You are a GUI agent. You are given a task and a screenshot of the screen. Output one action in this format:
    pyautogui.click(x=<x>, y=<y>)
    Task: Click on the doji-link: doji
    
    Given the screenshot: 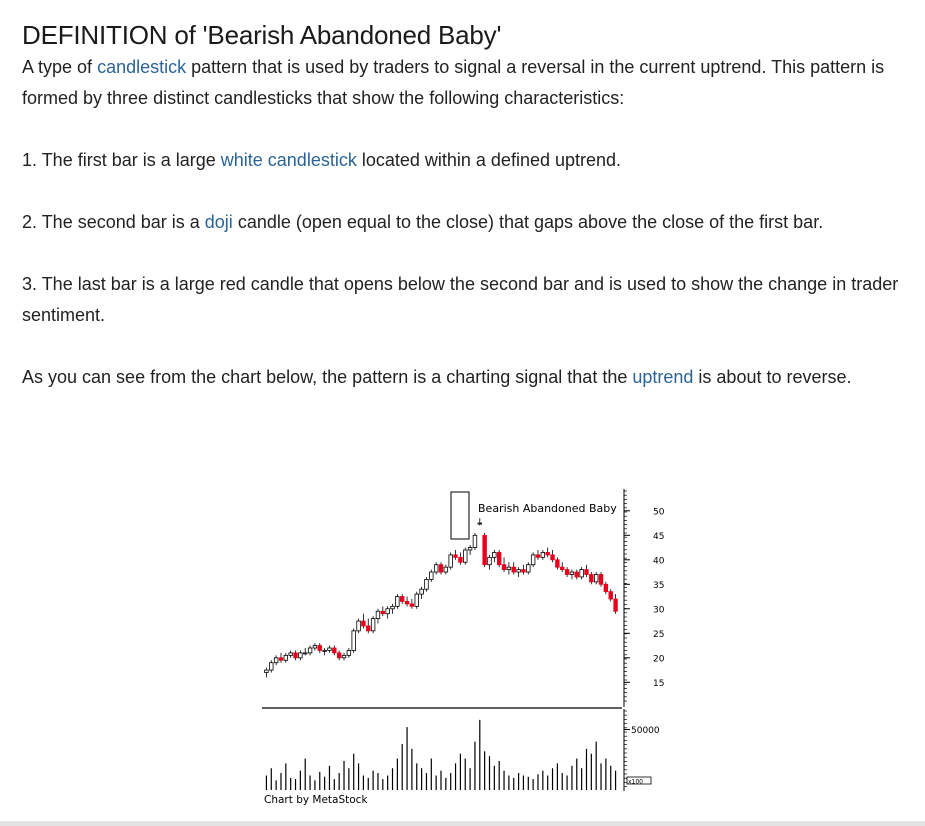 What is the action you would take?
    pyautogui.click(x=218, y=222)
    